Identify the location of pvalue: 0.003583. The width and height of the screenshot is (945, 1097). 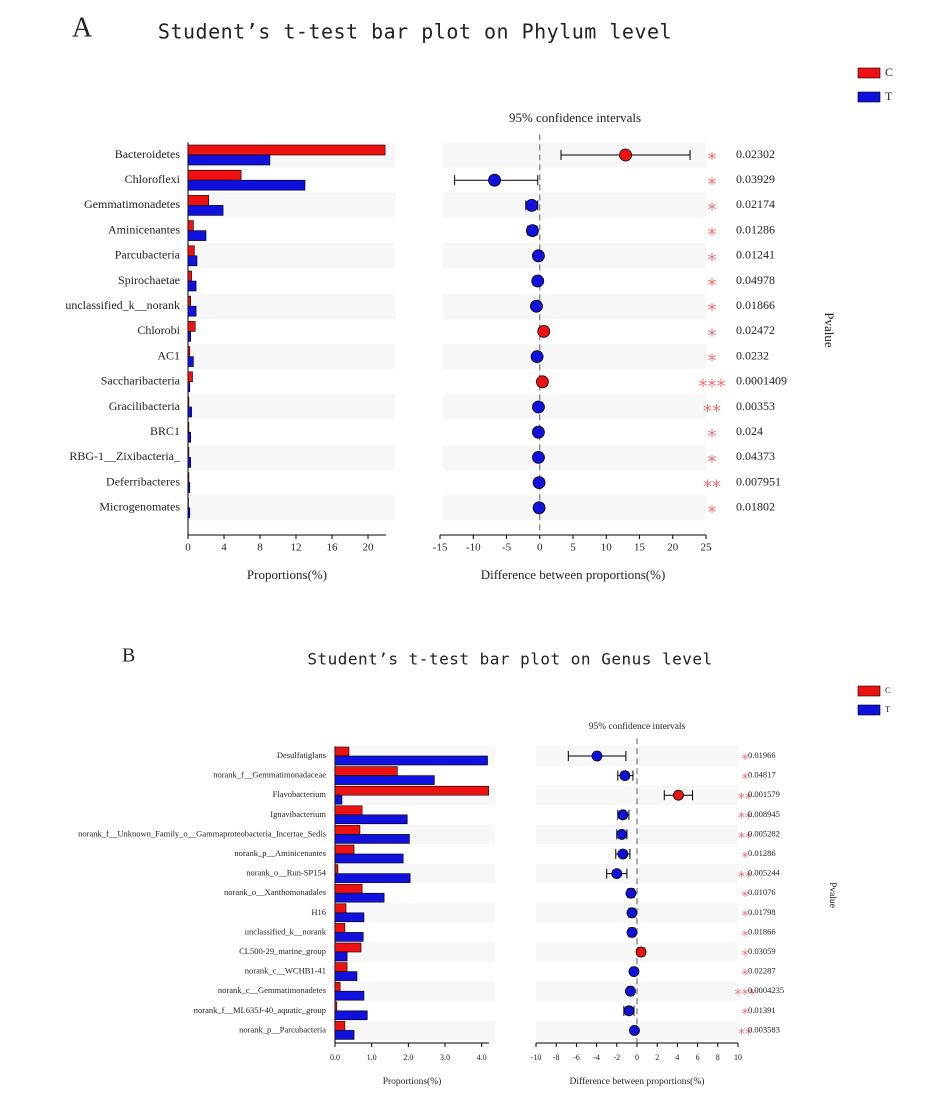
(764, 1029).